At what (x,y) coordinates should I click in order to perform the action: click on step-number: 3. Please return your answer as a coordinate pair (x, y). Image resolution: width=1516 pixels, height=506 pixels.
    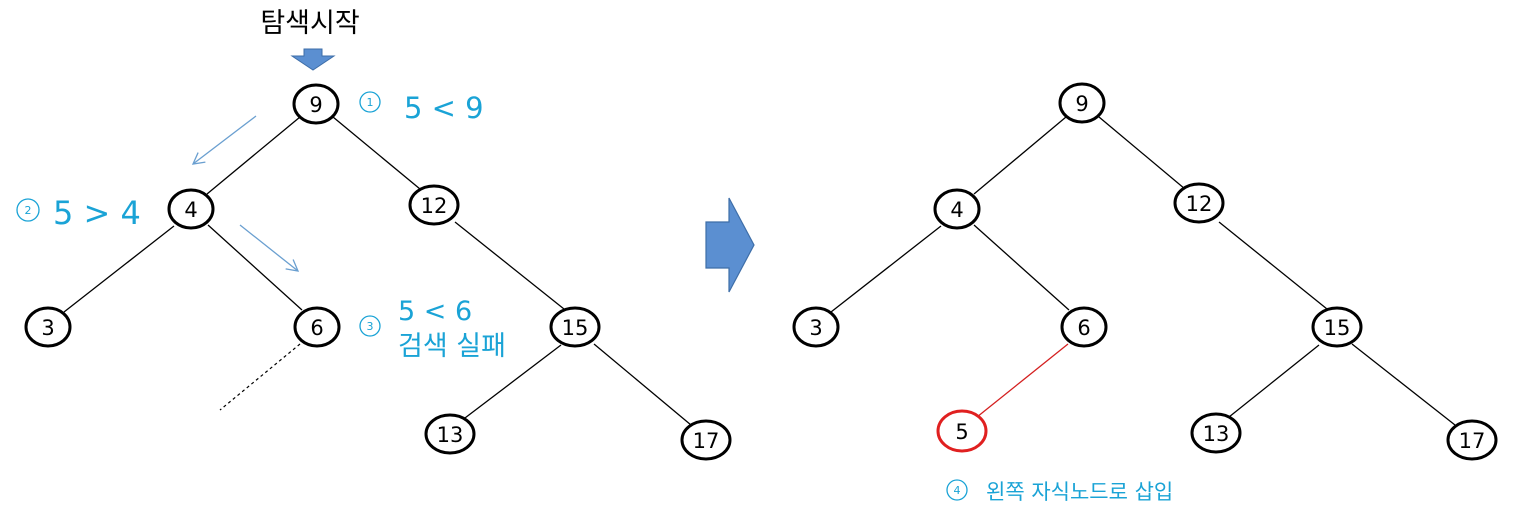
    Looking at the image, I should click on (370, 326).